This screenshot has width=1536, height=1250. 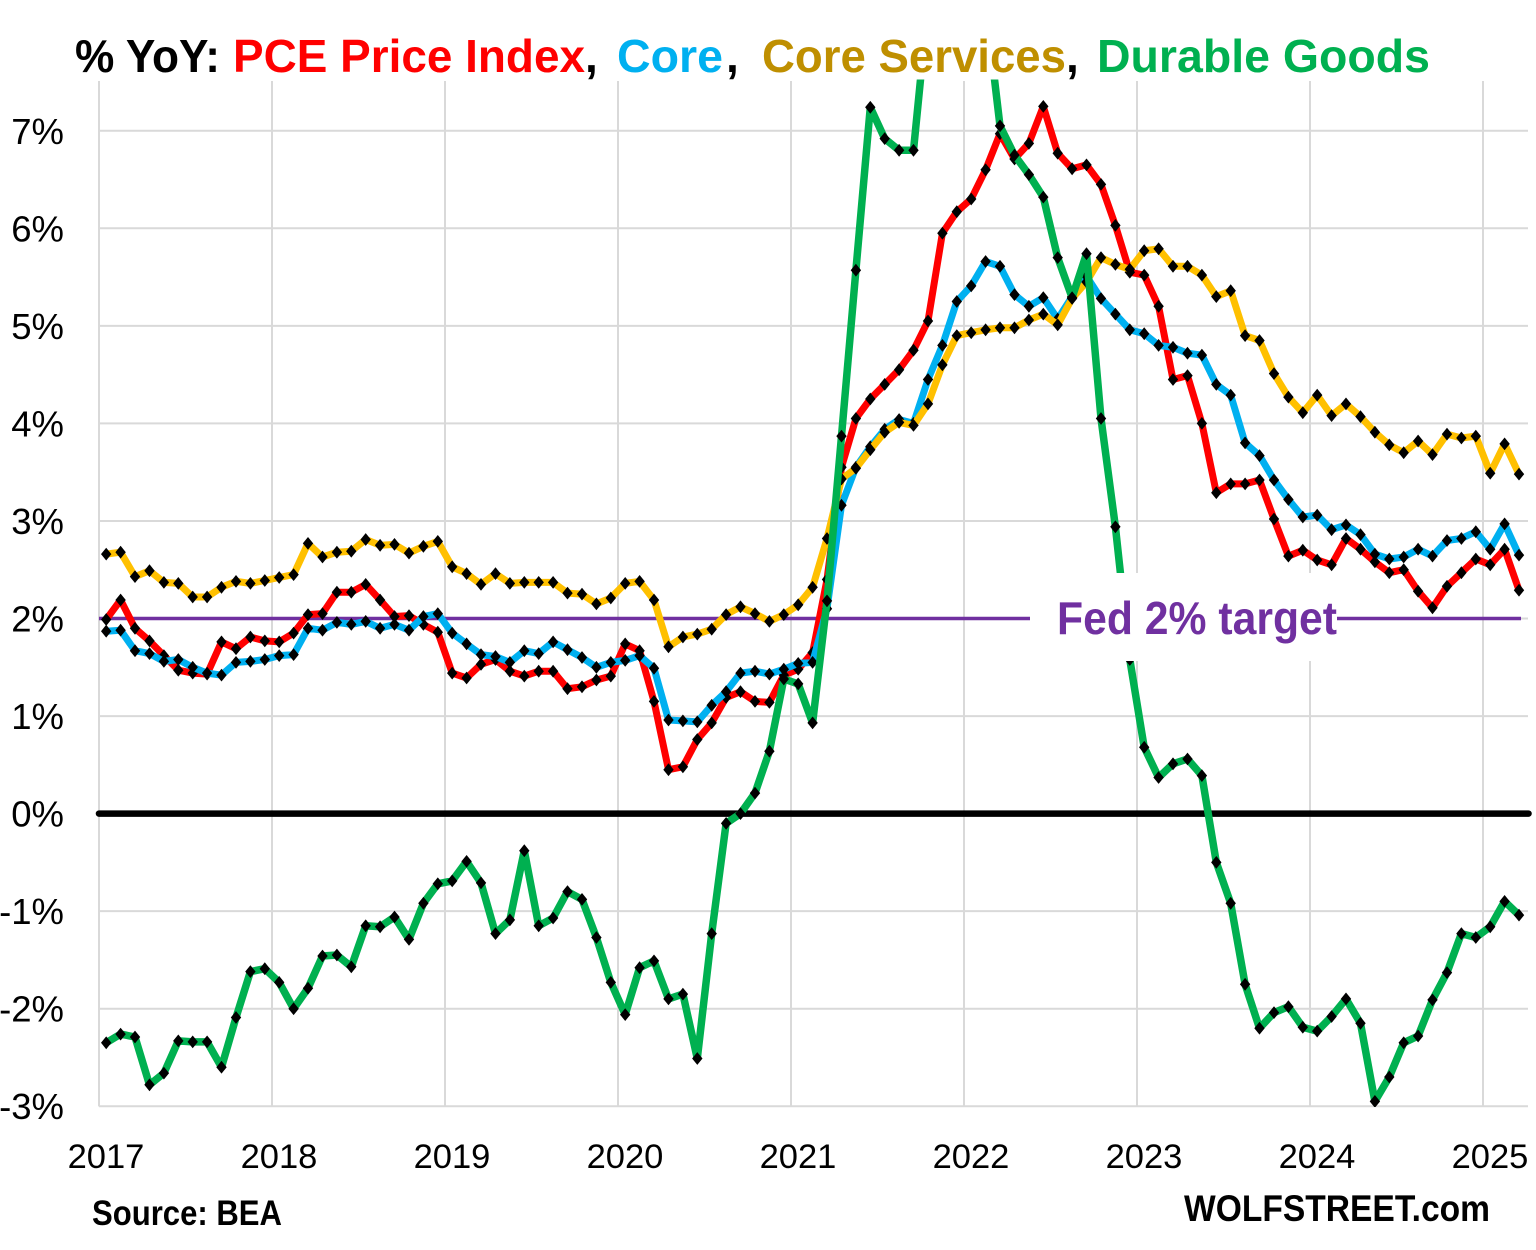 I want to click on svg-text: 1%, so click(x=37, y=716).